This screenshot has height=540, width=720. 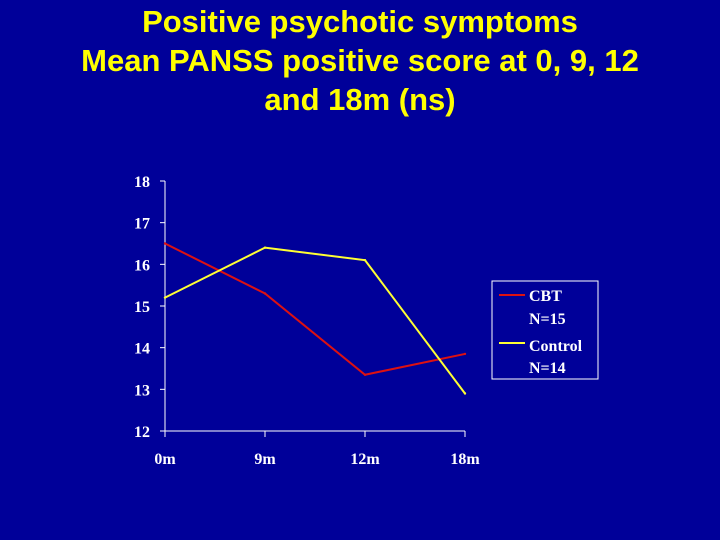 I want to click on y-tick-label: 15, so click(x=142, y=307).